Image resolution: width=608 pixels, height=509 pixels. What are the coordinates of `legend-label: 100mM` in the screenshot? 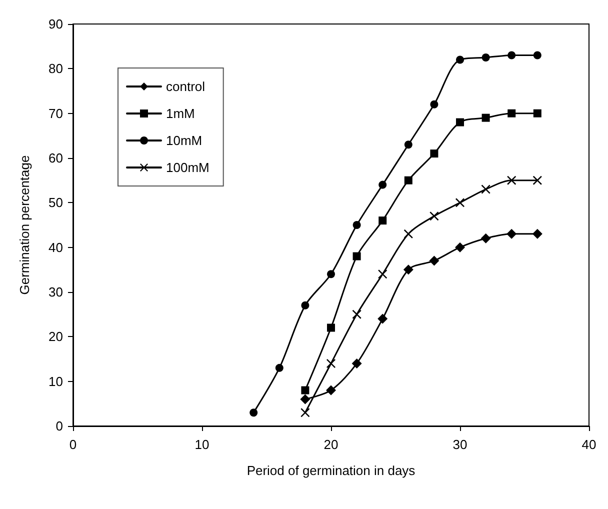 It's located at (188, 167).